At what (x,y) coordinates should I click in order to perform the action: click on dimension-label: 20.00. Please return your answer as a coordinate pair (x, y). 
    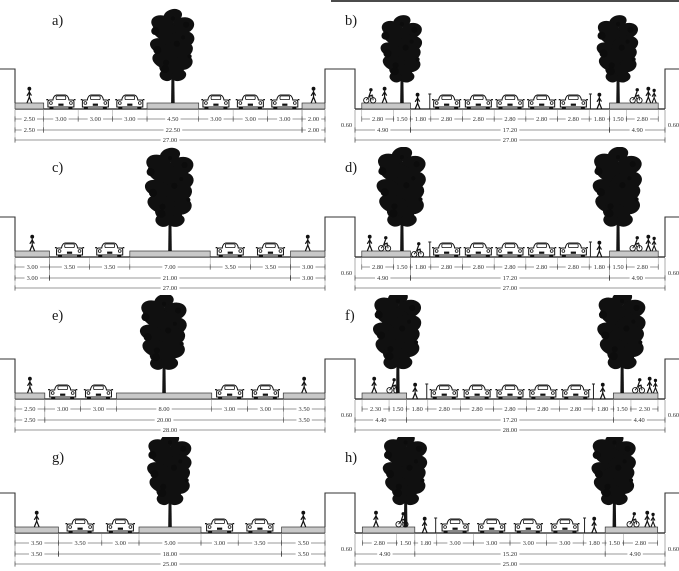
    Looking at the image, I should click on (164, 420).